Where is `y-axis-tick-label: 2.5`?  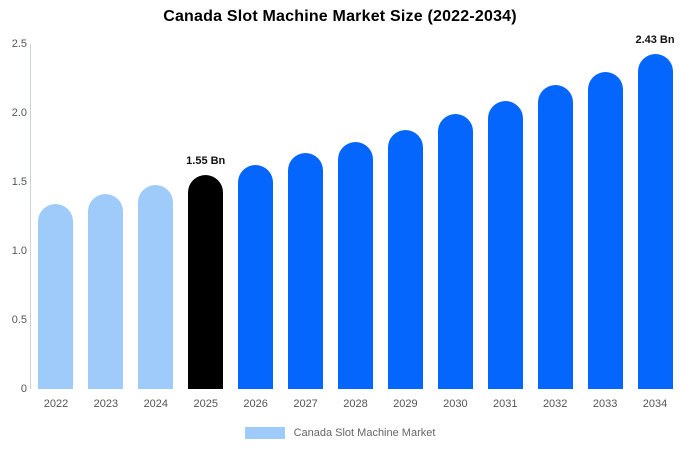 y-axis-tick-label: 2.5 is located at coordinates (19, 44).